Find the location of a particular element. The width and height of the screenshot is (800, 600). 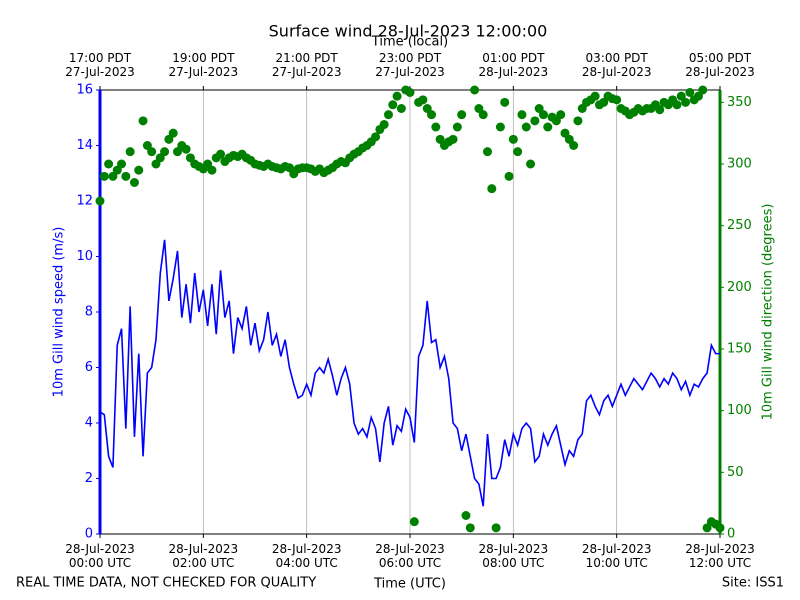

y2-axis-label: 10m Gill wind direction (degrees) is located at coordinates (768, 312).